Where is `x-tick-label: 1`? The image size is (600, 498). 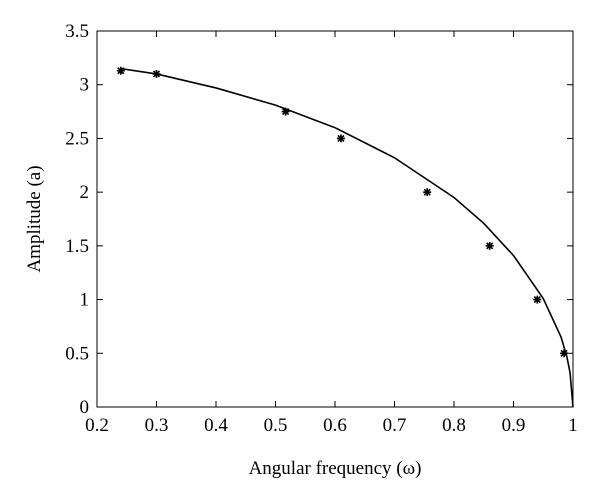 x-tick-label: 1 is located at coordinates (573, 425).